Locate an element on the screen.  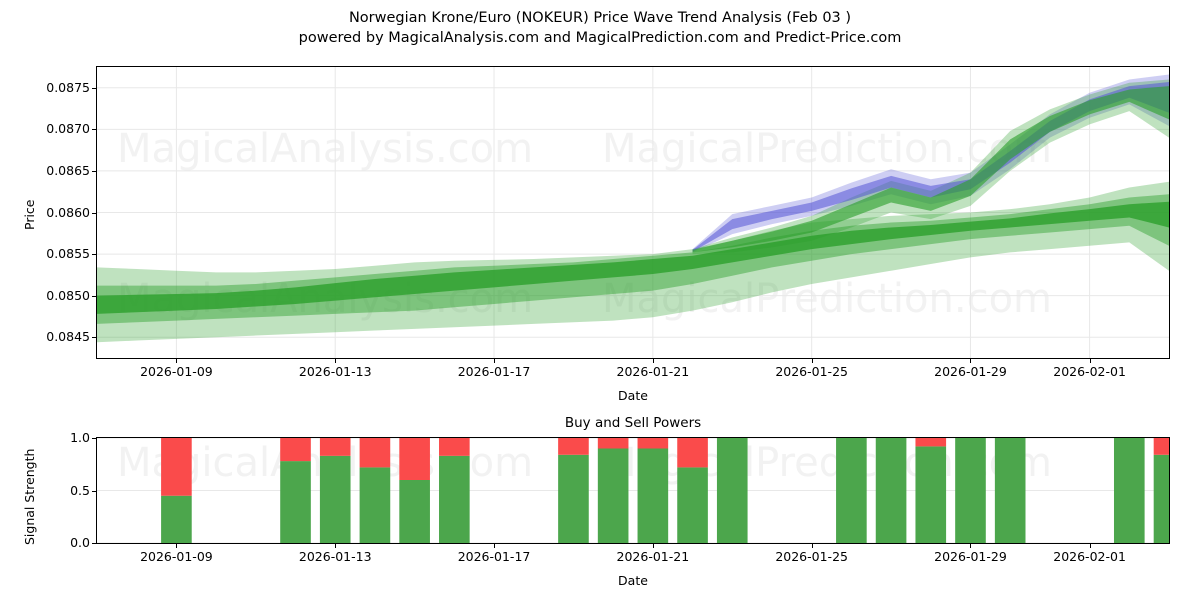
signal-chart-title: Buy and Sell Powers is located at coordinates (633, 423).